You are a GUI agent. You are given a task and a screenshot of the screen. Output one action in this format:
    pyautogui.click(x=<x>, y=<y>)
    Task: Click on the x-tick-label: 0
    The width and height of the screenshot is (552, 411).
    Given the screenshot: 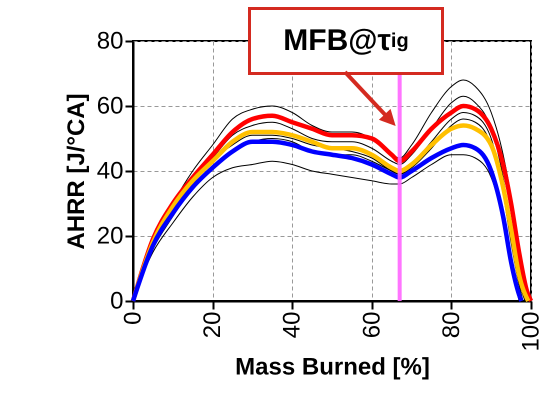 What is the action you would take?
    pyautogui.click(x=133, y=318)
    